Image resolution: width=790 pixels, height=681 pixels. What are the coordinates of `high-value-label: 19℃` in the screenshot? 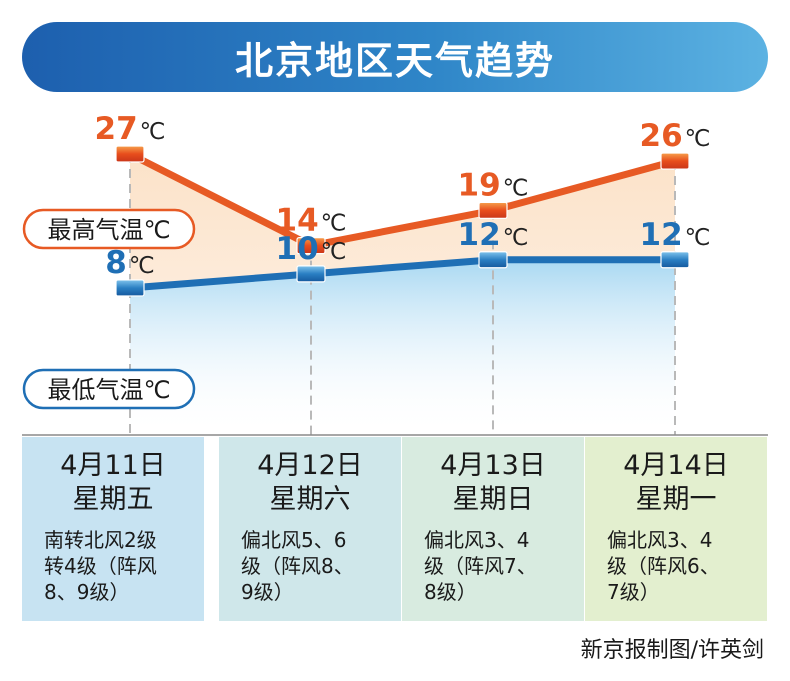 It's located at (493, 185).